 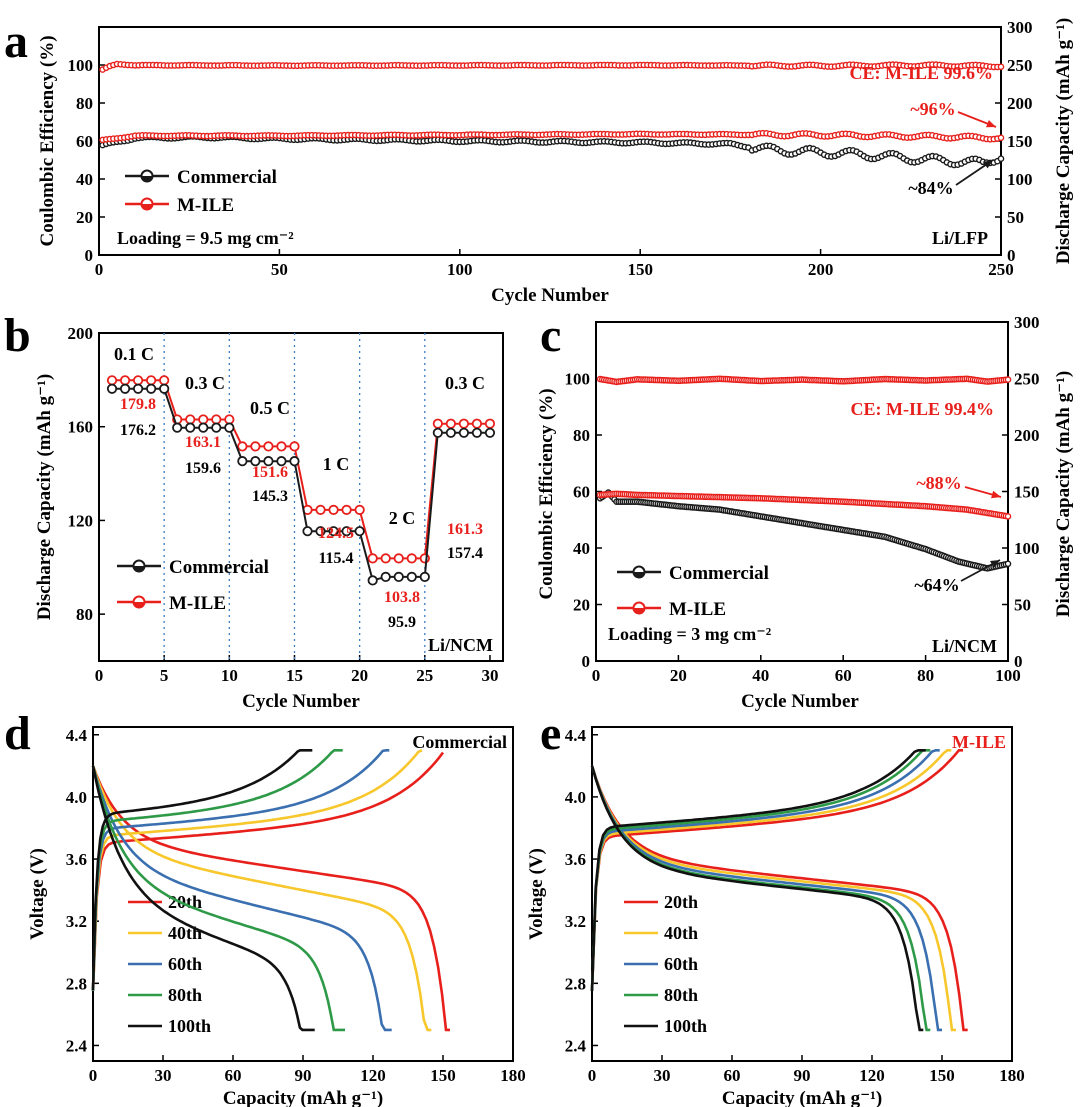 What do you see at coordinates (189, 1026) in the screenshot?
I see `legend-label-100th: 100th` at bounding box center [189, 1026].